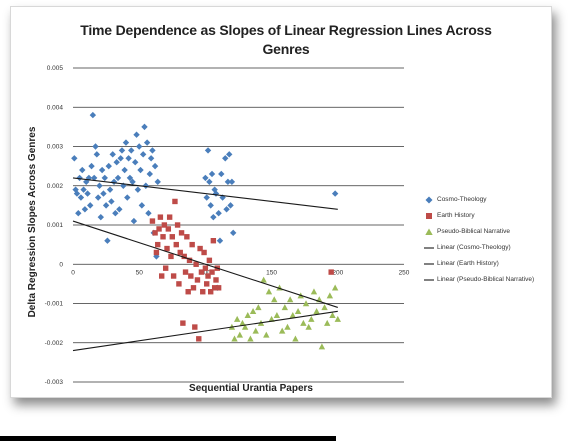  I want to click on x-tick-label: 150, so click(271, 272).